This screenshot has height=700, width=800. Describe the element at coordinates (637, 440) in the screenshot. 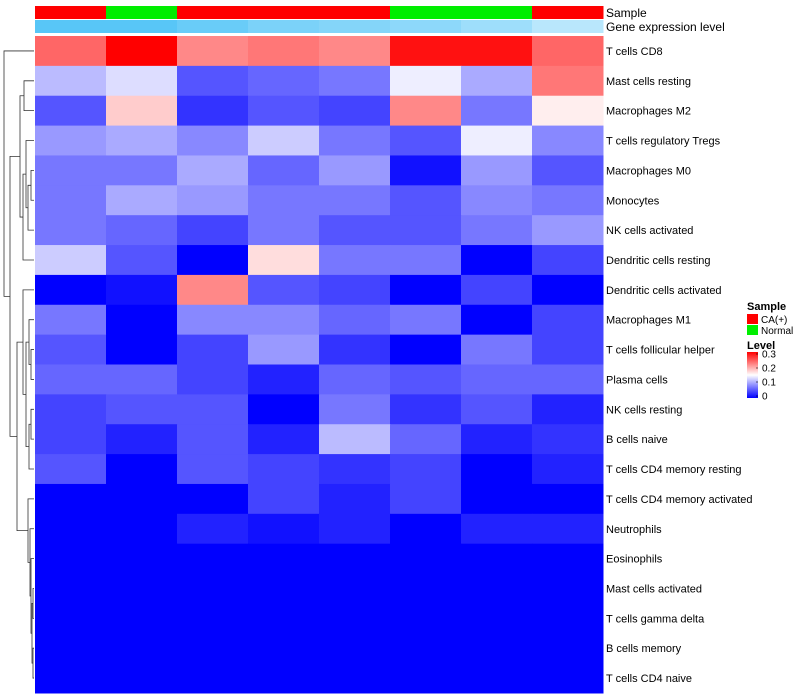

I see `row-label: B cells naive` at that location.